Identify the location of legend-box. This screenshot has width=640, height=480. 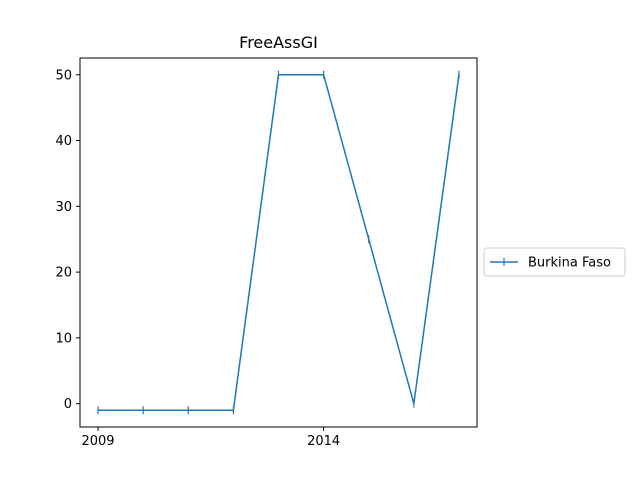
(554, 262).